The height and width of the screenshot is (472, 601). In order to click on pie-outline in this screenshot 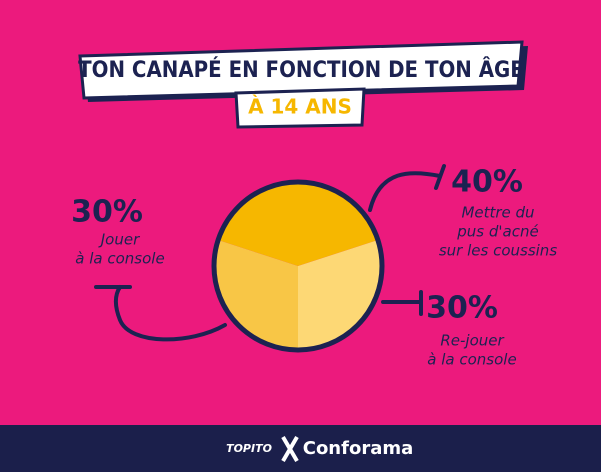, I will do `click(298, 266)`.